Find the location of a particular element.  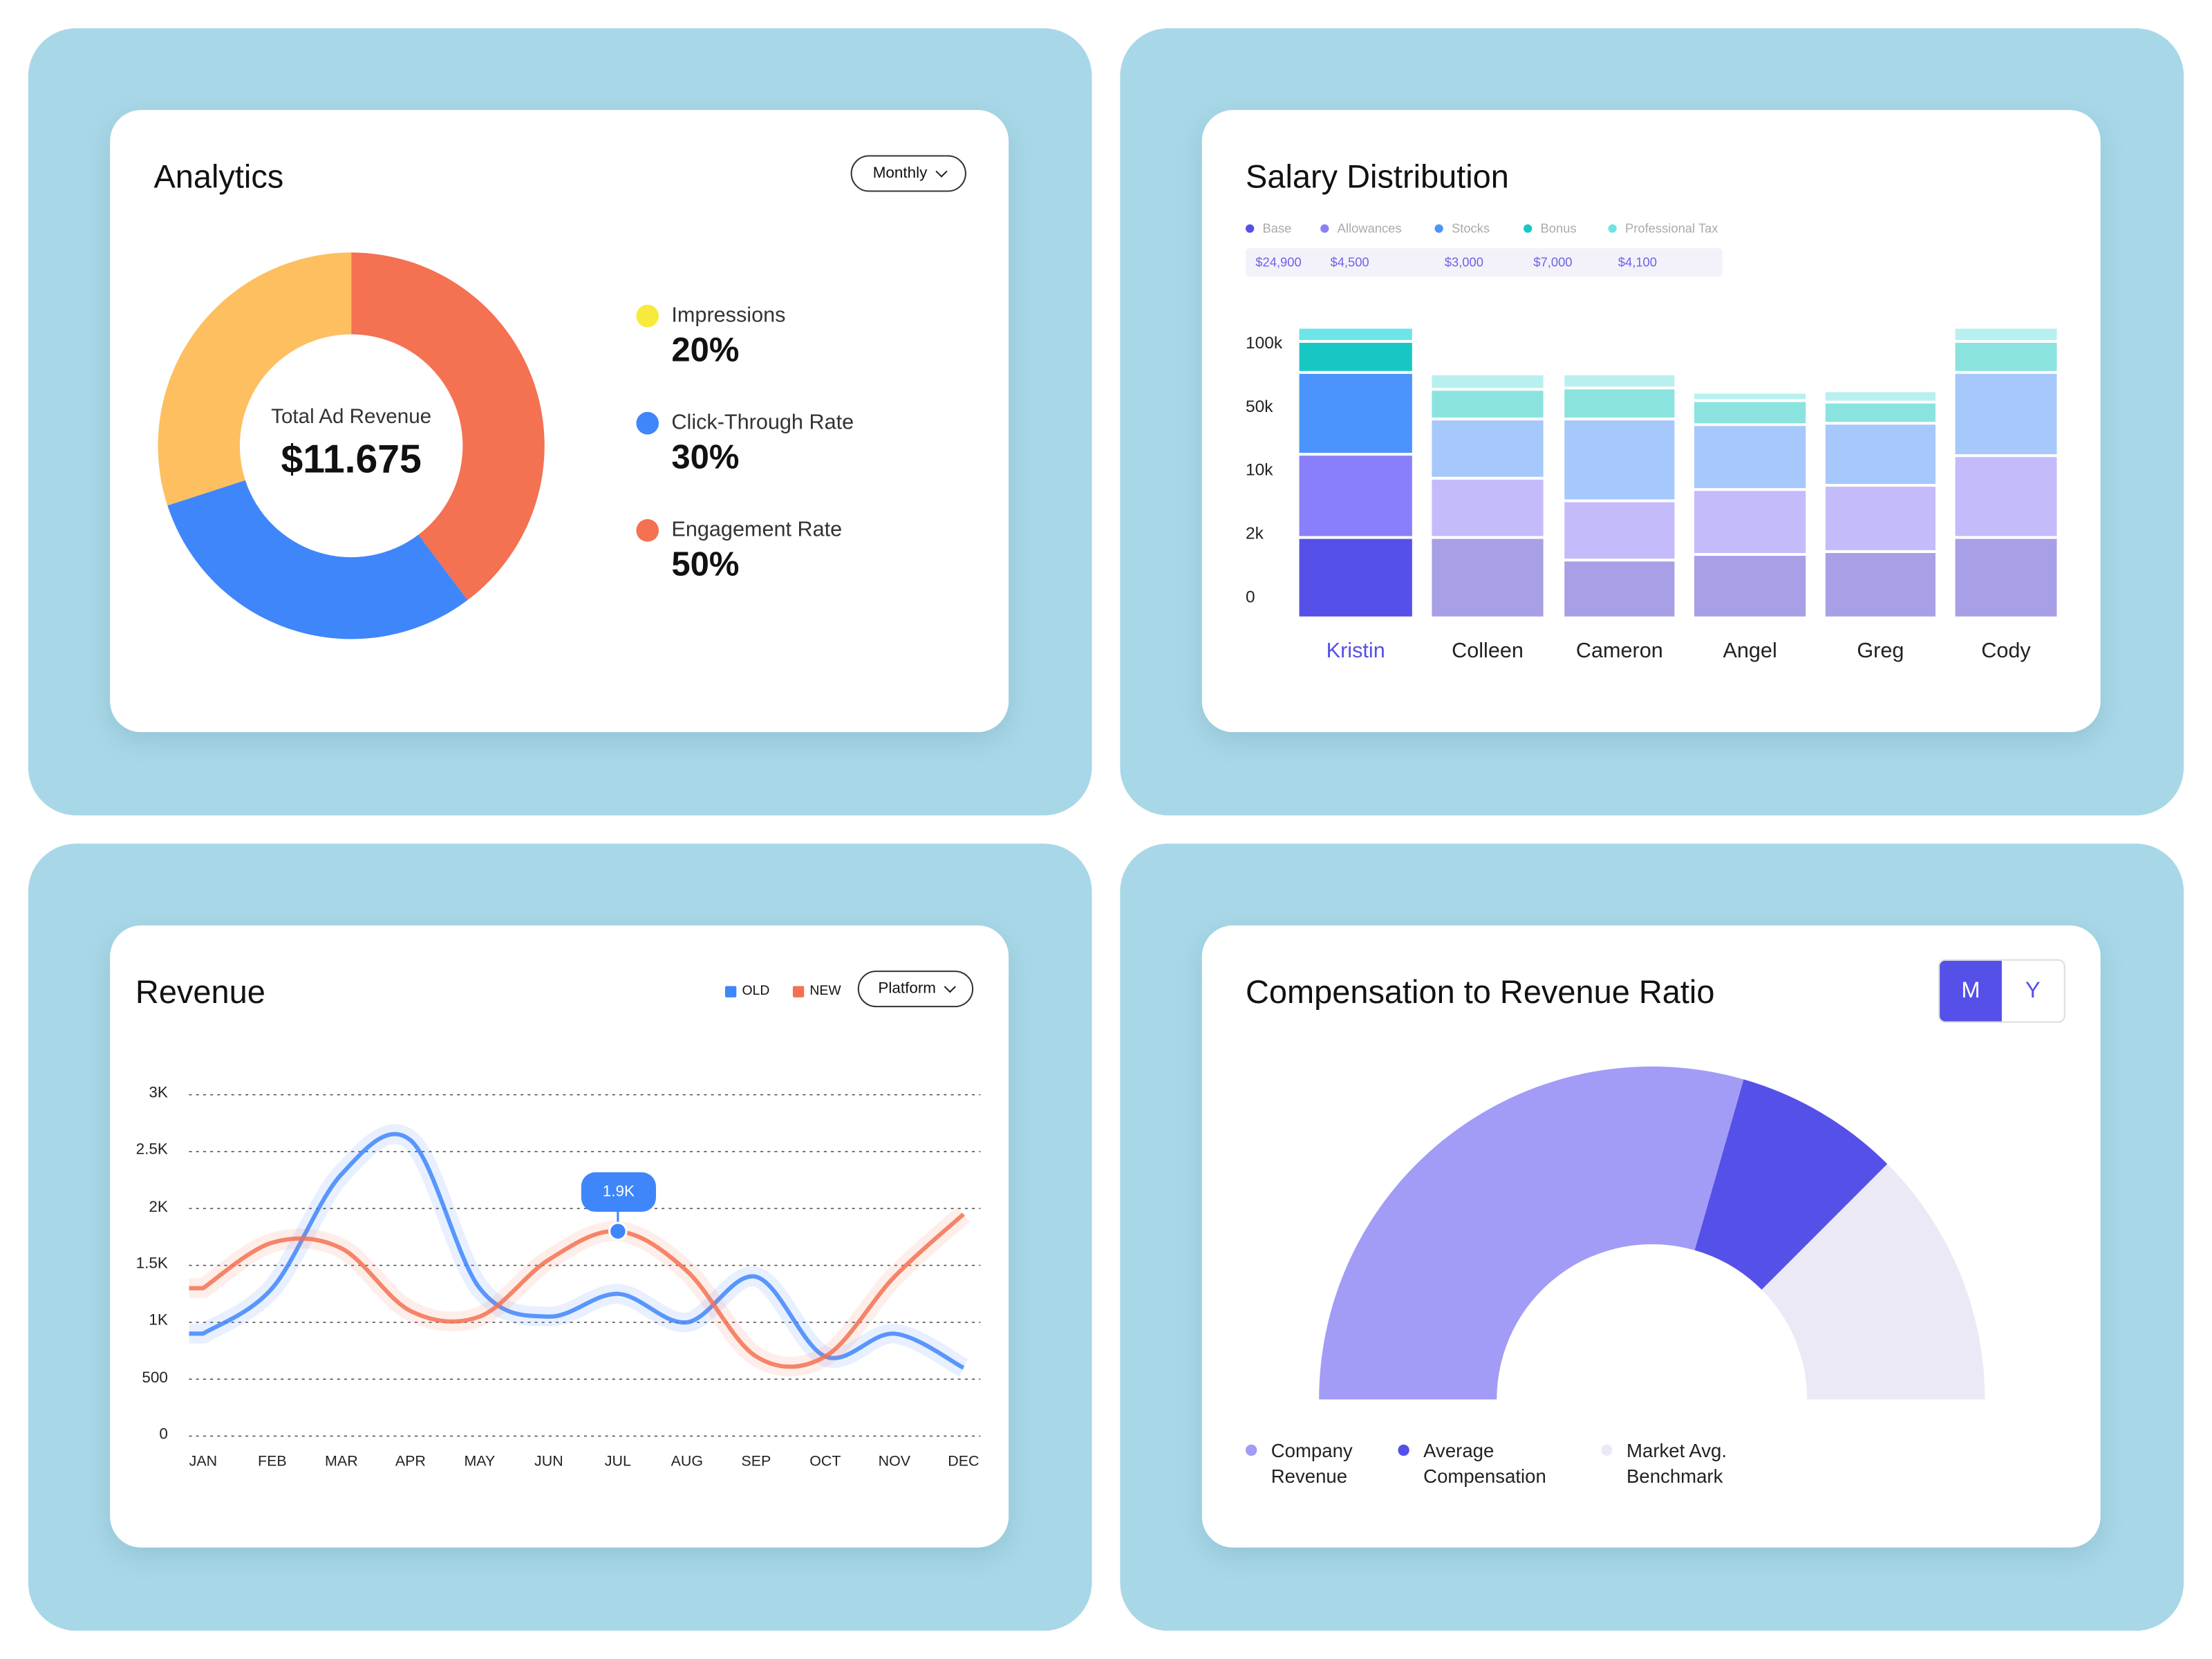

salary-legend-label: Bonus is located at coordinates (1558, 228).